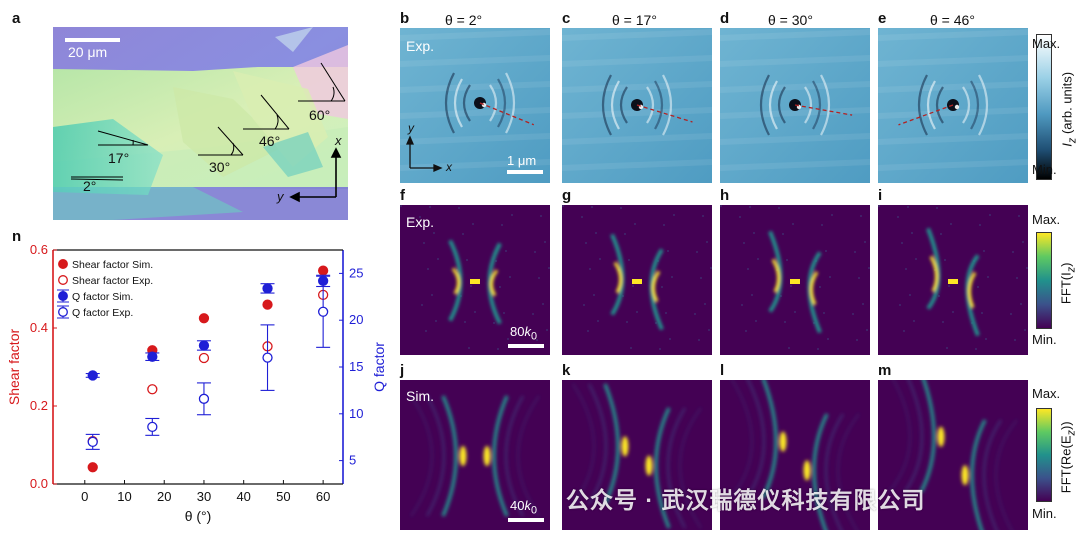 Image resolution: width=1080 pixels, height=540 pixels. Describe the element at coordinates (882, 18) in the screenshot. I see `label-e: e` at that location.